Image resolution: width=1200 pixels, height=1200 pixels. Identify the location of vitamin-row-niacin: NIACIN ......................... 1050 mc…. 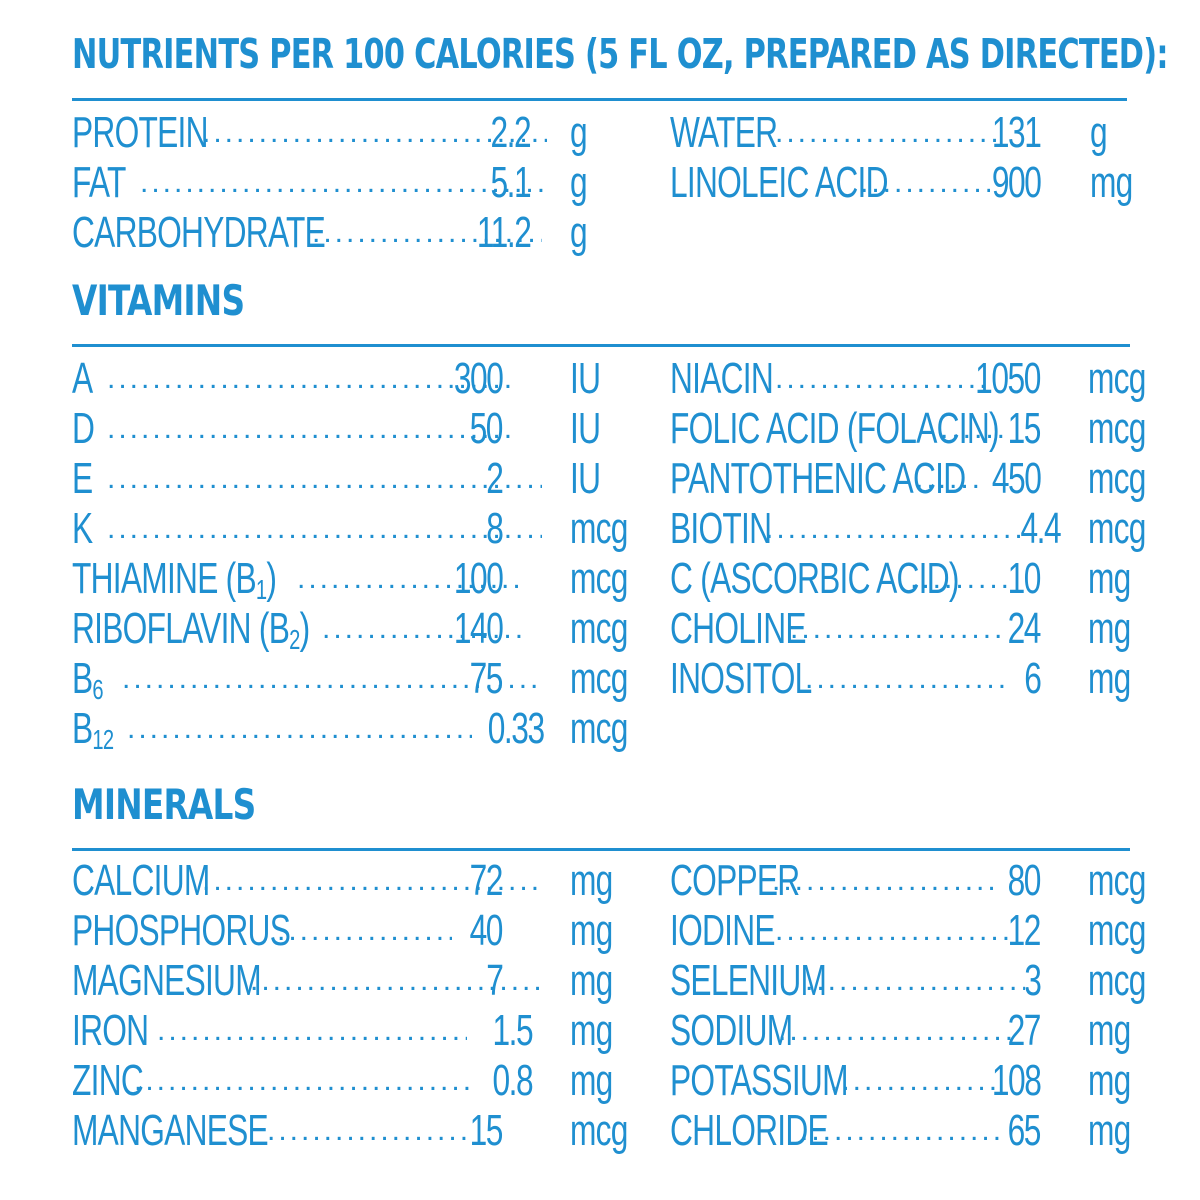
(908, 379).